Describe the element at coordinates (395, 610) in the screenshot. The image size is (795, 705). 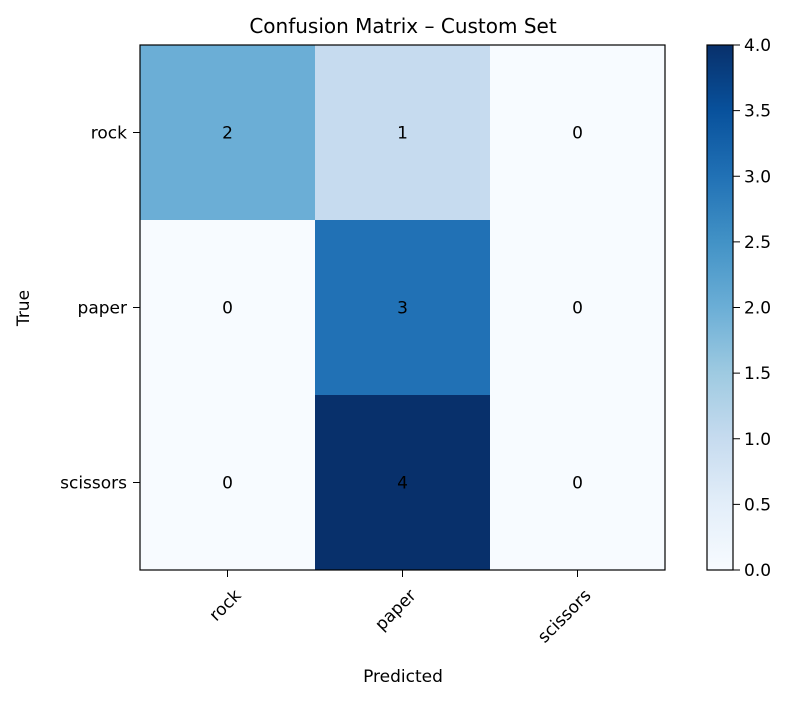
I see `x-tick-label: paper` at that location.